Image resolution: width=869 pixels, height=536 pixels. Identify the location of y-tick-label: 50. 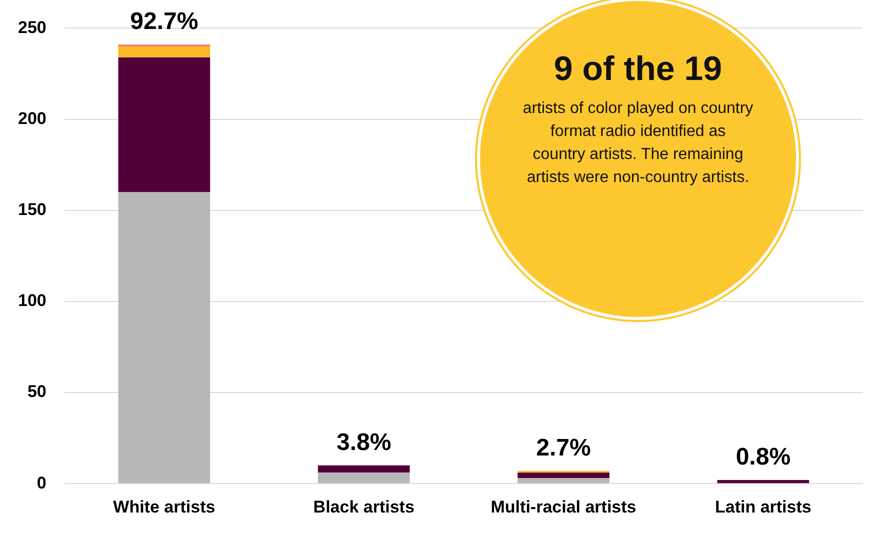
(36, 392).